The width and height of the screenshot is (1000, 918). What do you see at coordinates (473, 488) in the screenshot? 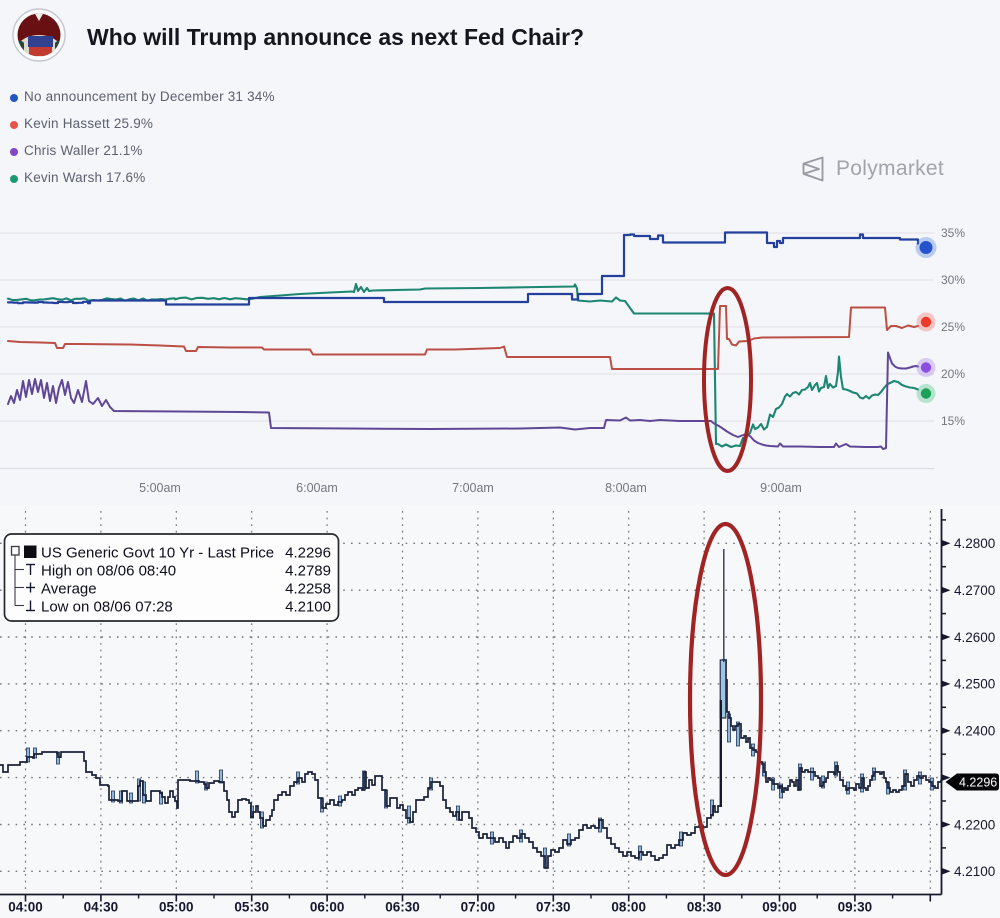
I see `svg-text: 7:00am` at bounding box center [473, 488].